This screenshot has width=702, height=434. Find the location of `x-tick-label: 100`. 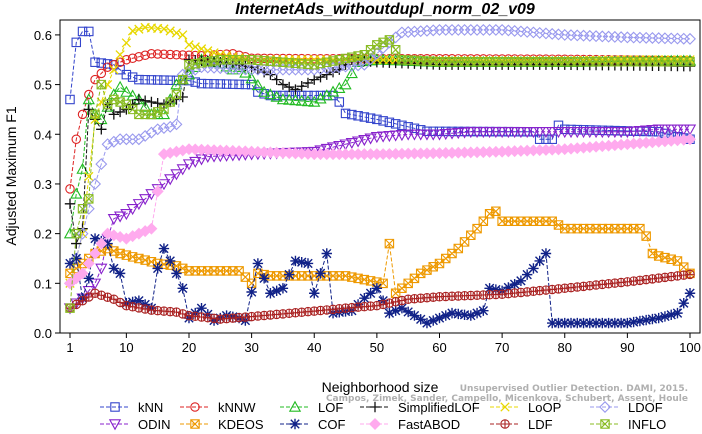

x-tick-label: 100 is located at coordinates (690, 347).